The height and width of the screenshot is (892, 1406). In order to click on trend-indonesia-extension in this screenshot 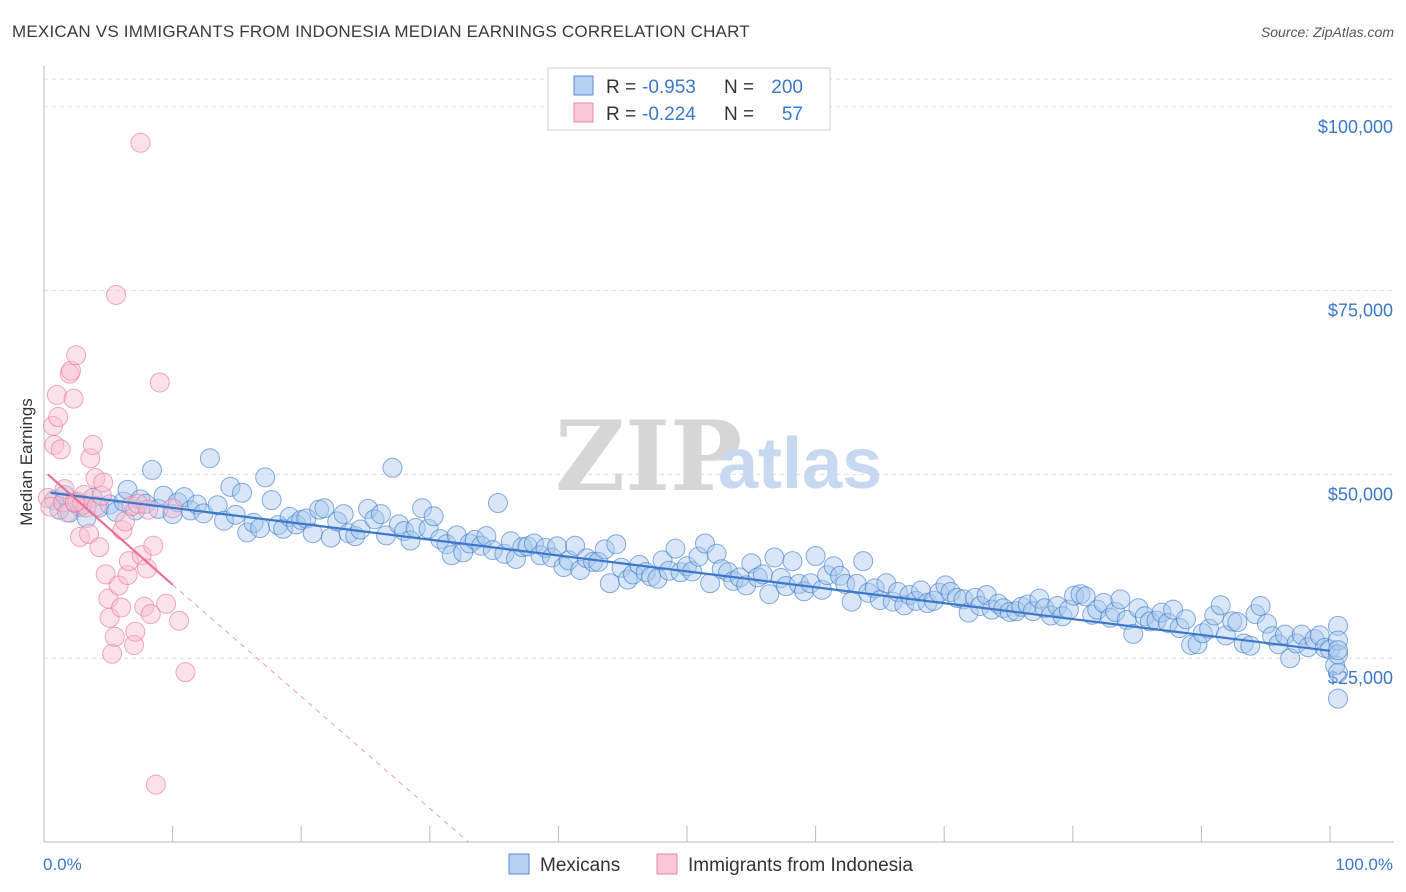, I will do `click(320, 713)`.